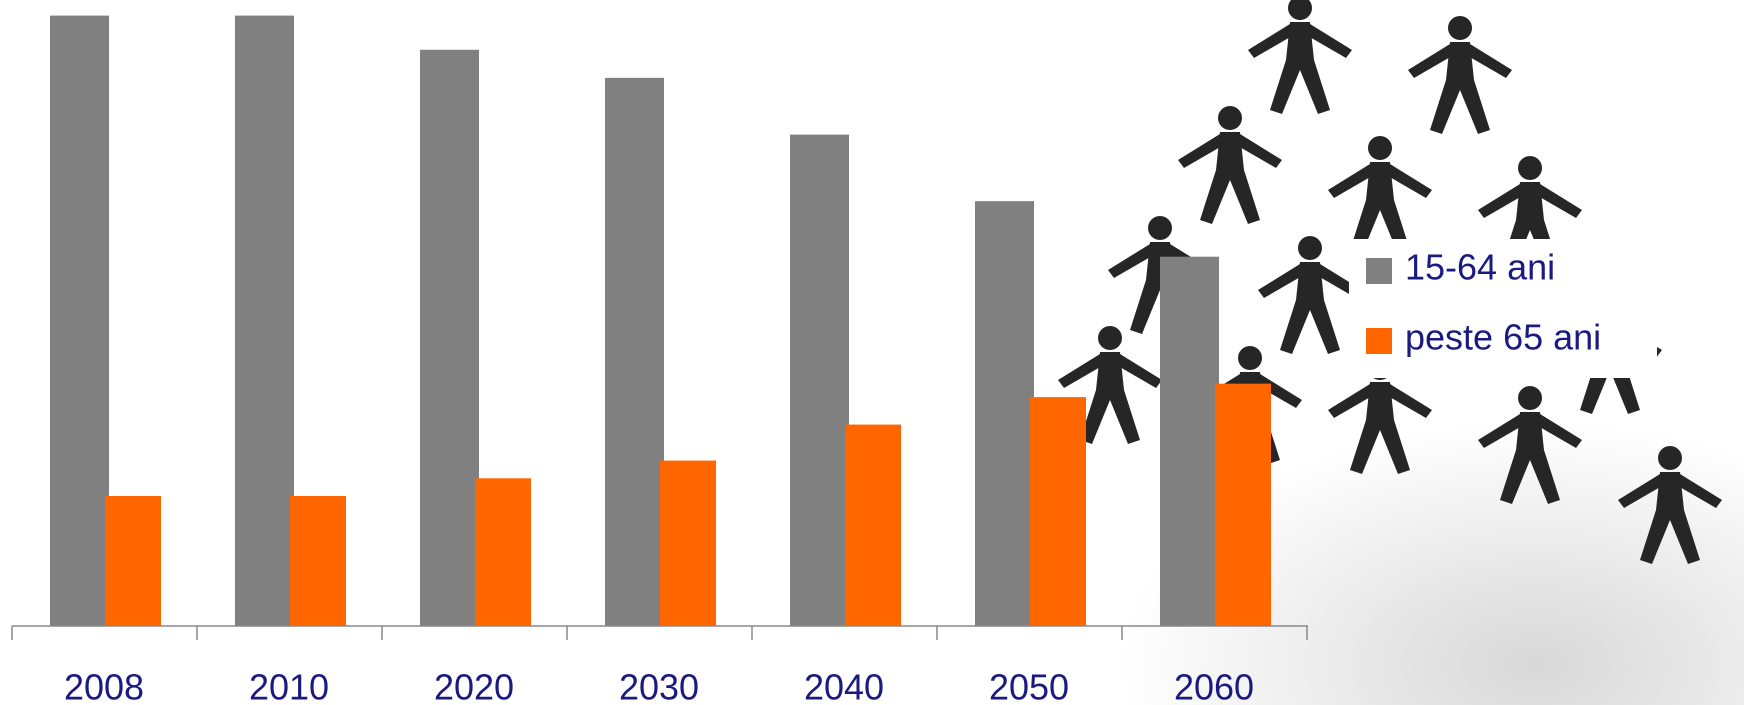 This screenshot has width=1744, height=705. I want to click on x-tick-label: 2050, so click(1029, 686).